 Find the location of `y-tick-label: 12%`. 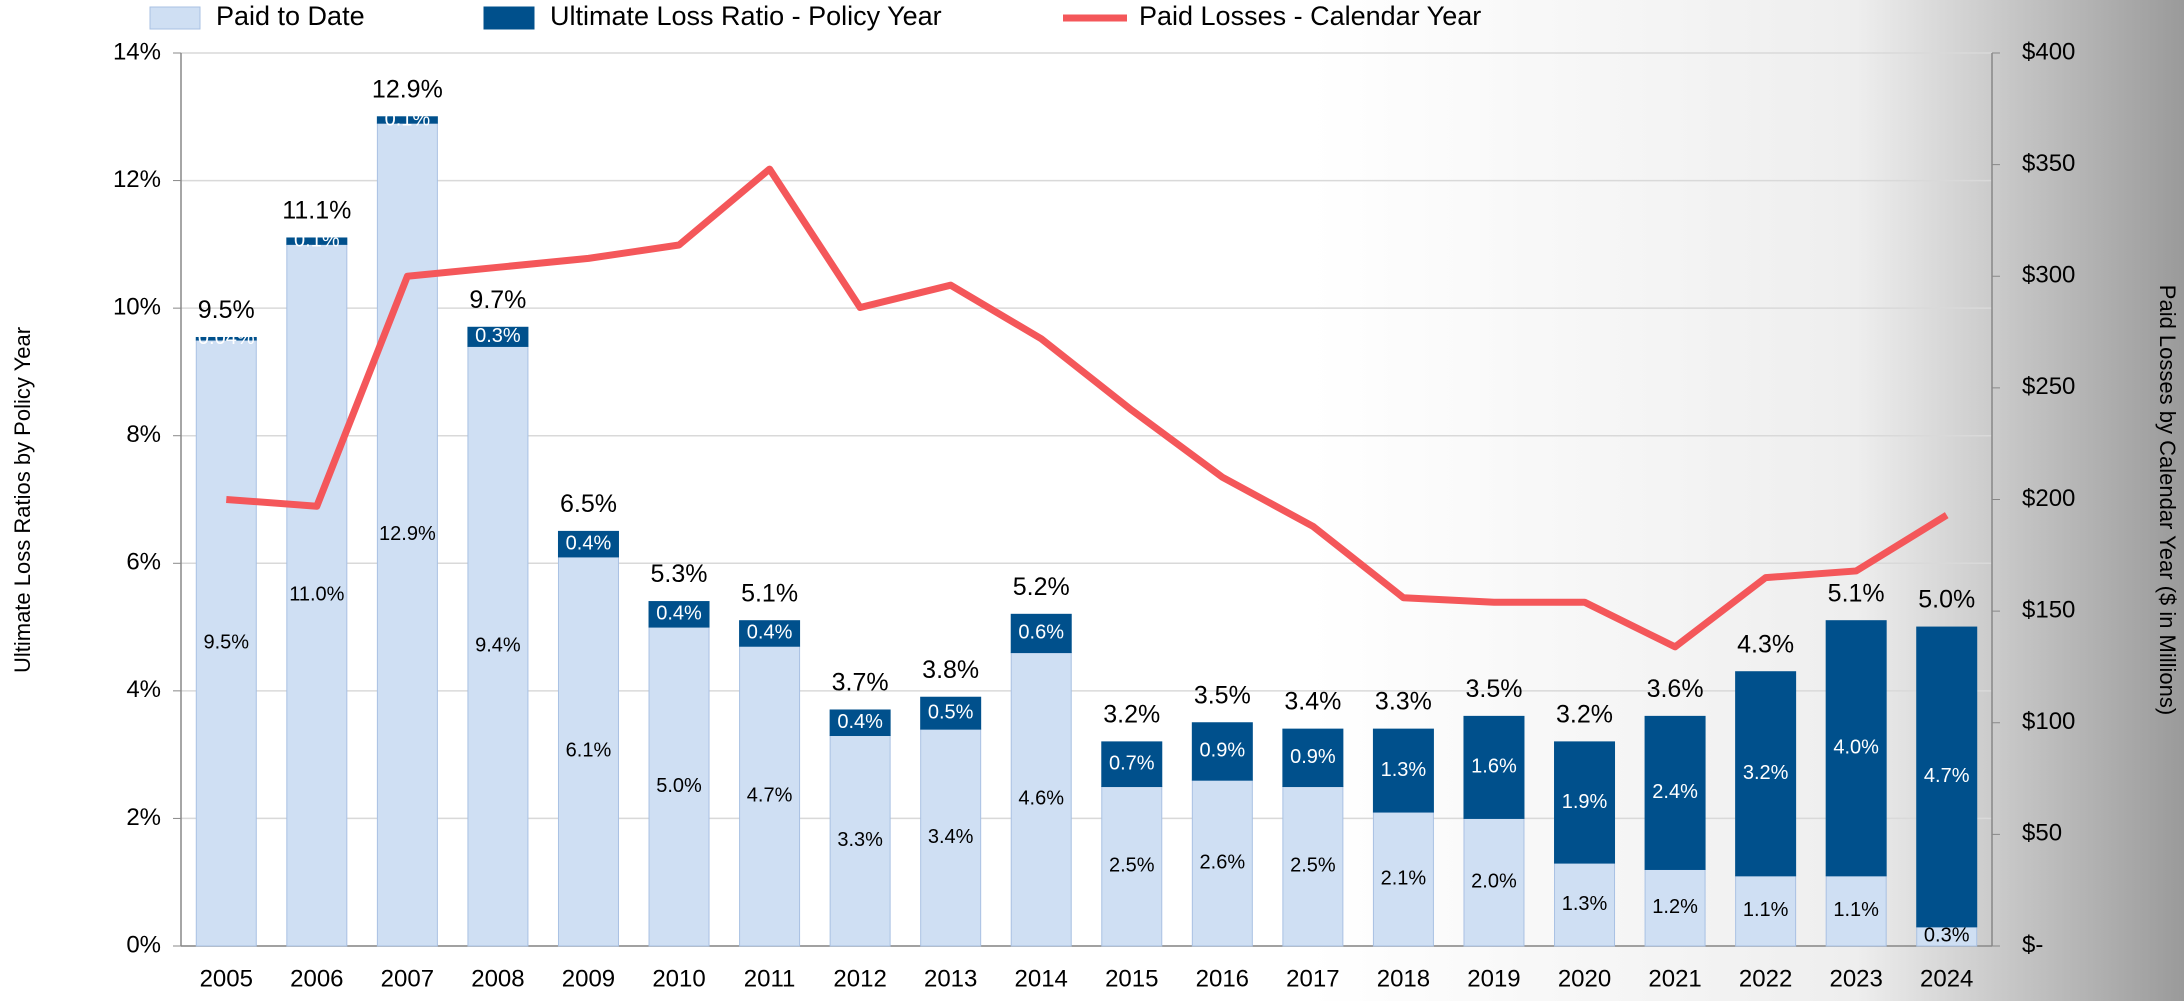

y-tick-label: 12% is located at coordinates (137, 179).